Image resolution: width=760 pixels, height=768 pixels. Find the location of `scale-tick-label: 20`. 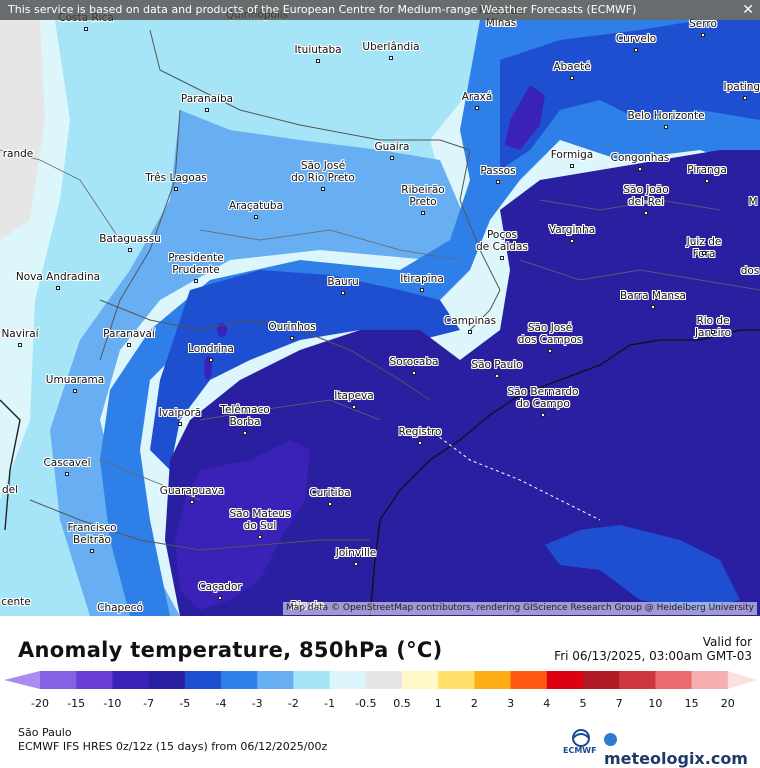

scale-tick-label: 20 is located at coordinates (727, 703).